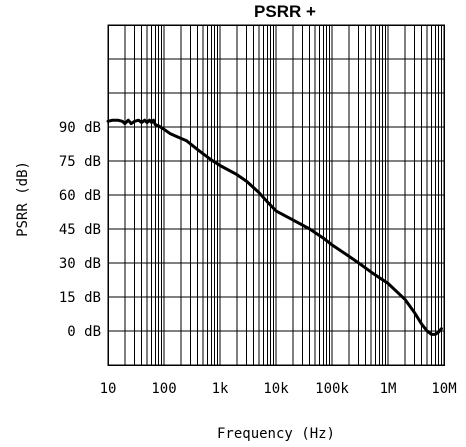  Describe the element at coordinates (84, 332) in the screenshot. I see `y-tick-label: 0 dB` at that location.